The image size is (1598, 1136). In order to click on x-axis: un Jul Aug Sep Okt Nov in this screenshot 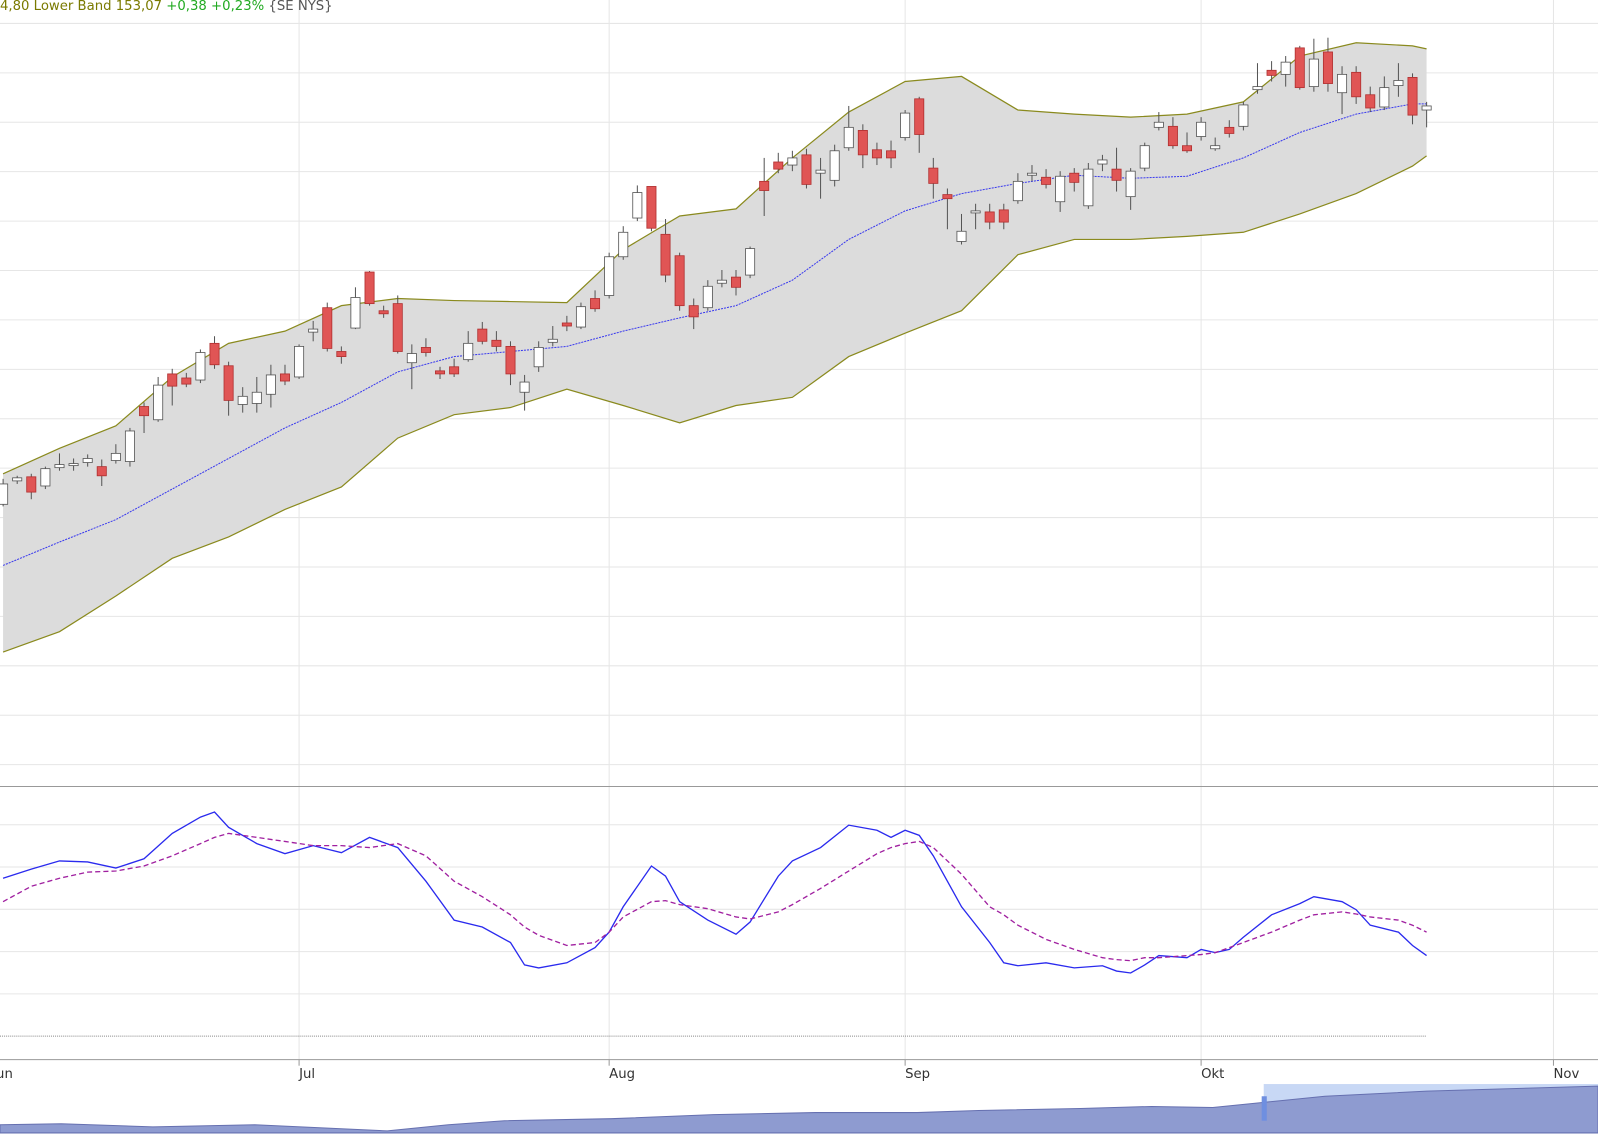, I will do `click(789, 1070)`.